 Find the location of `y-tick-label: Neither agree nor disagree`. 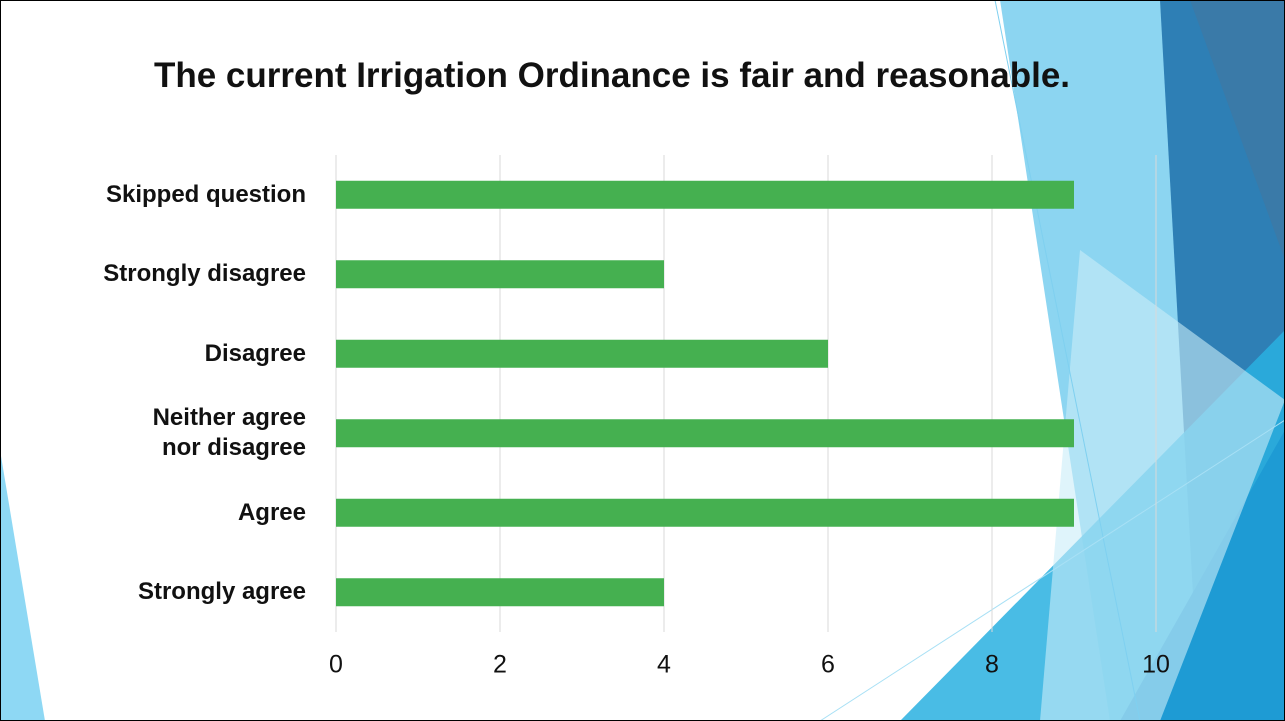

y-tick-label: Neither agree nor disagree is located at coordinates (229, 433).